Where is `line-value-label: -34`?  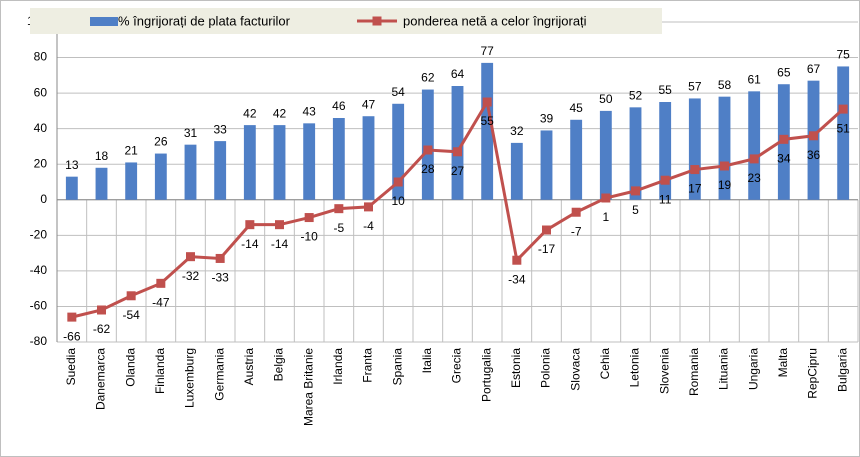 line-value-label: -34 is located at coordinates (517, 279).